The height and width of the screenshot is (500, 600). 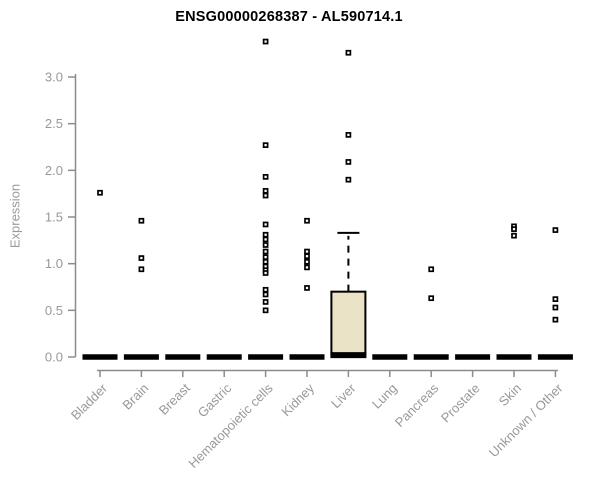 What do you see at coordinates (348, 355) in the screenshot?
I see `median-bar` at bounding box center [348, 355].